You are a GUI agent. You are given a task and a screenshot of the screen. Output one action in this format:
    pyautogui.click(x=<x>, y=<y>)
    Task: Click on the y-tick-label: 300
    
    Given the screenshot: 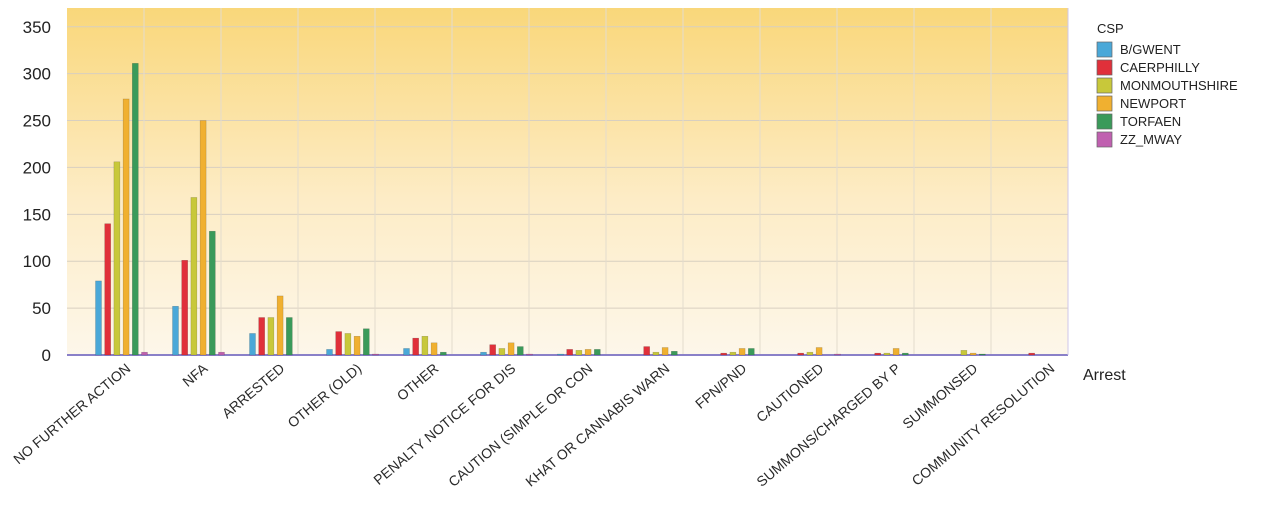 What is the action you would take?
    pyautogui.click(x=37, y=74)
    